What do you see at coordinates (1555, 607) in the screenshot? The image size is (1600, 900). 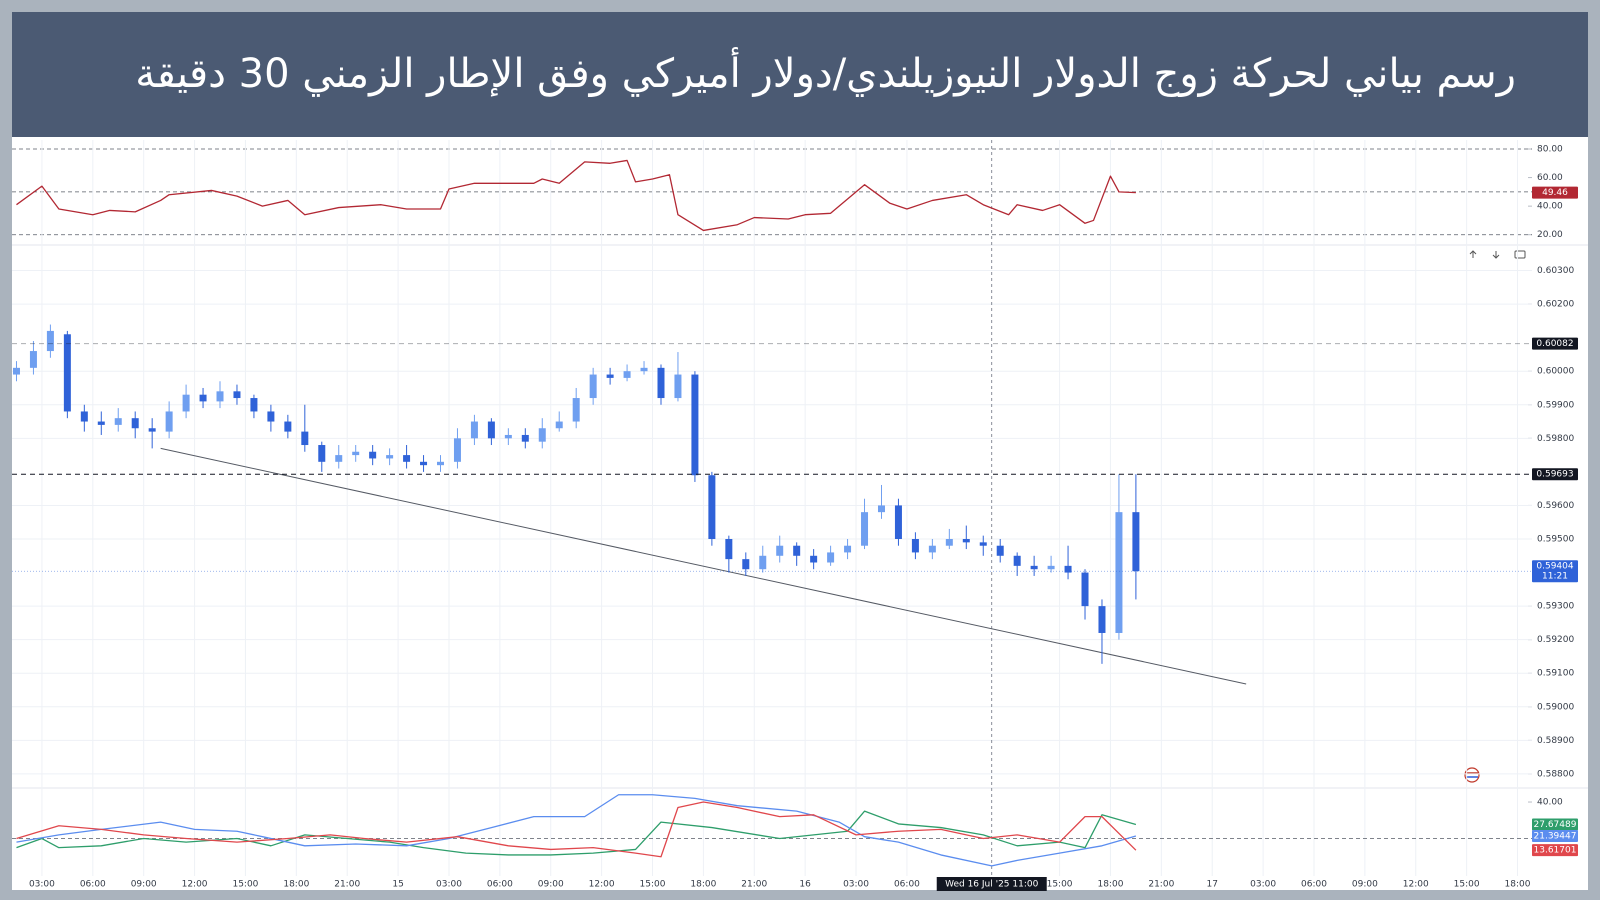 I see `y-tick-label: 0.59300` at bounding box center [1555, 607].